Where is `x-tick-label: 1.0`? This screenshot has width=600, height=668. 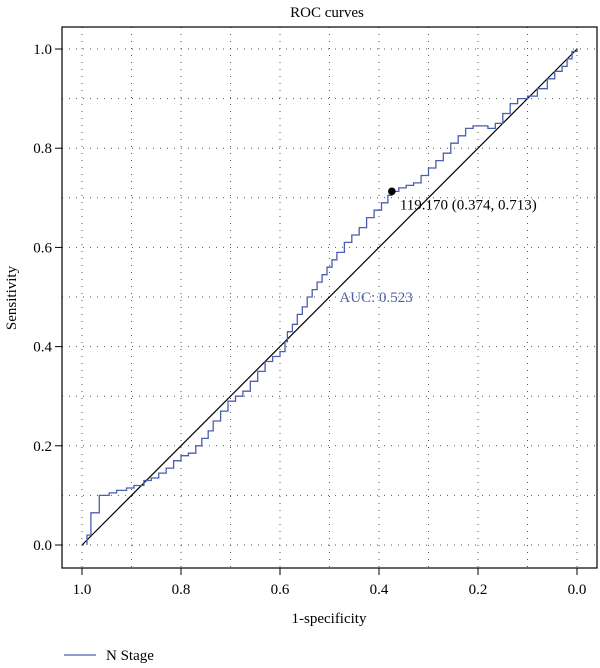 x-tick-label: 1.0 is located at coordinates (82, 590).